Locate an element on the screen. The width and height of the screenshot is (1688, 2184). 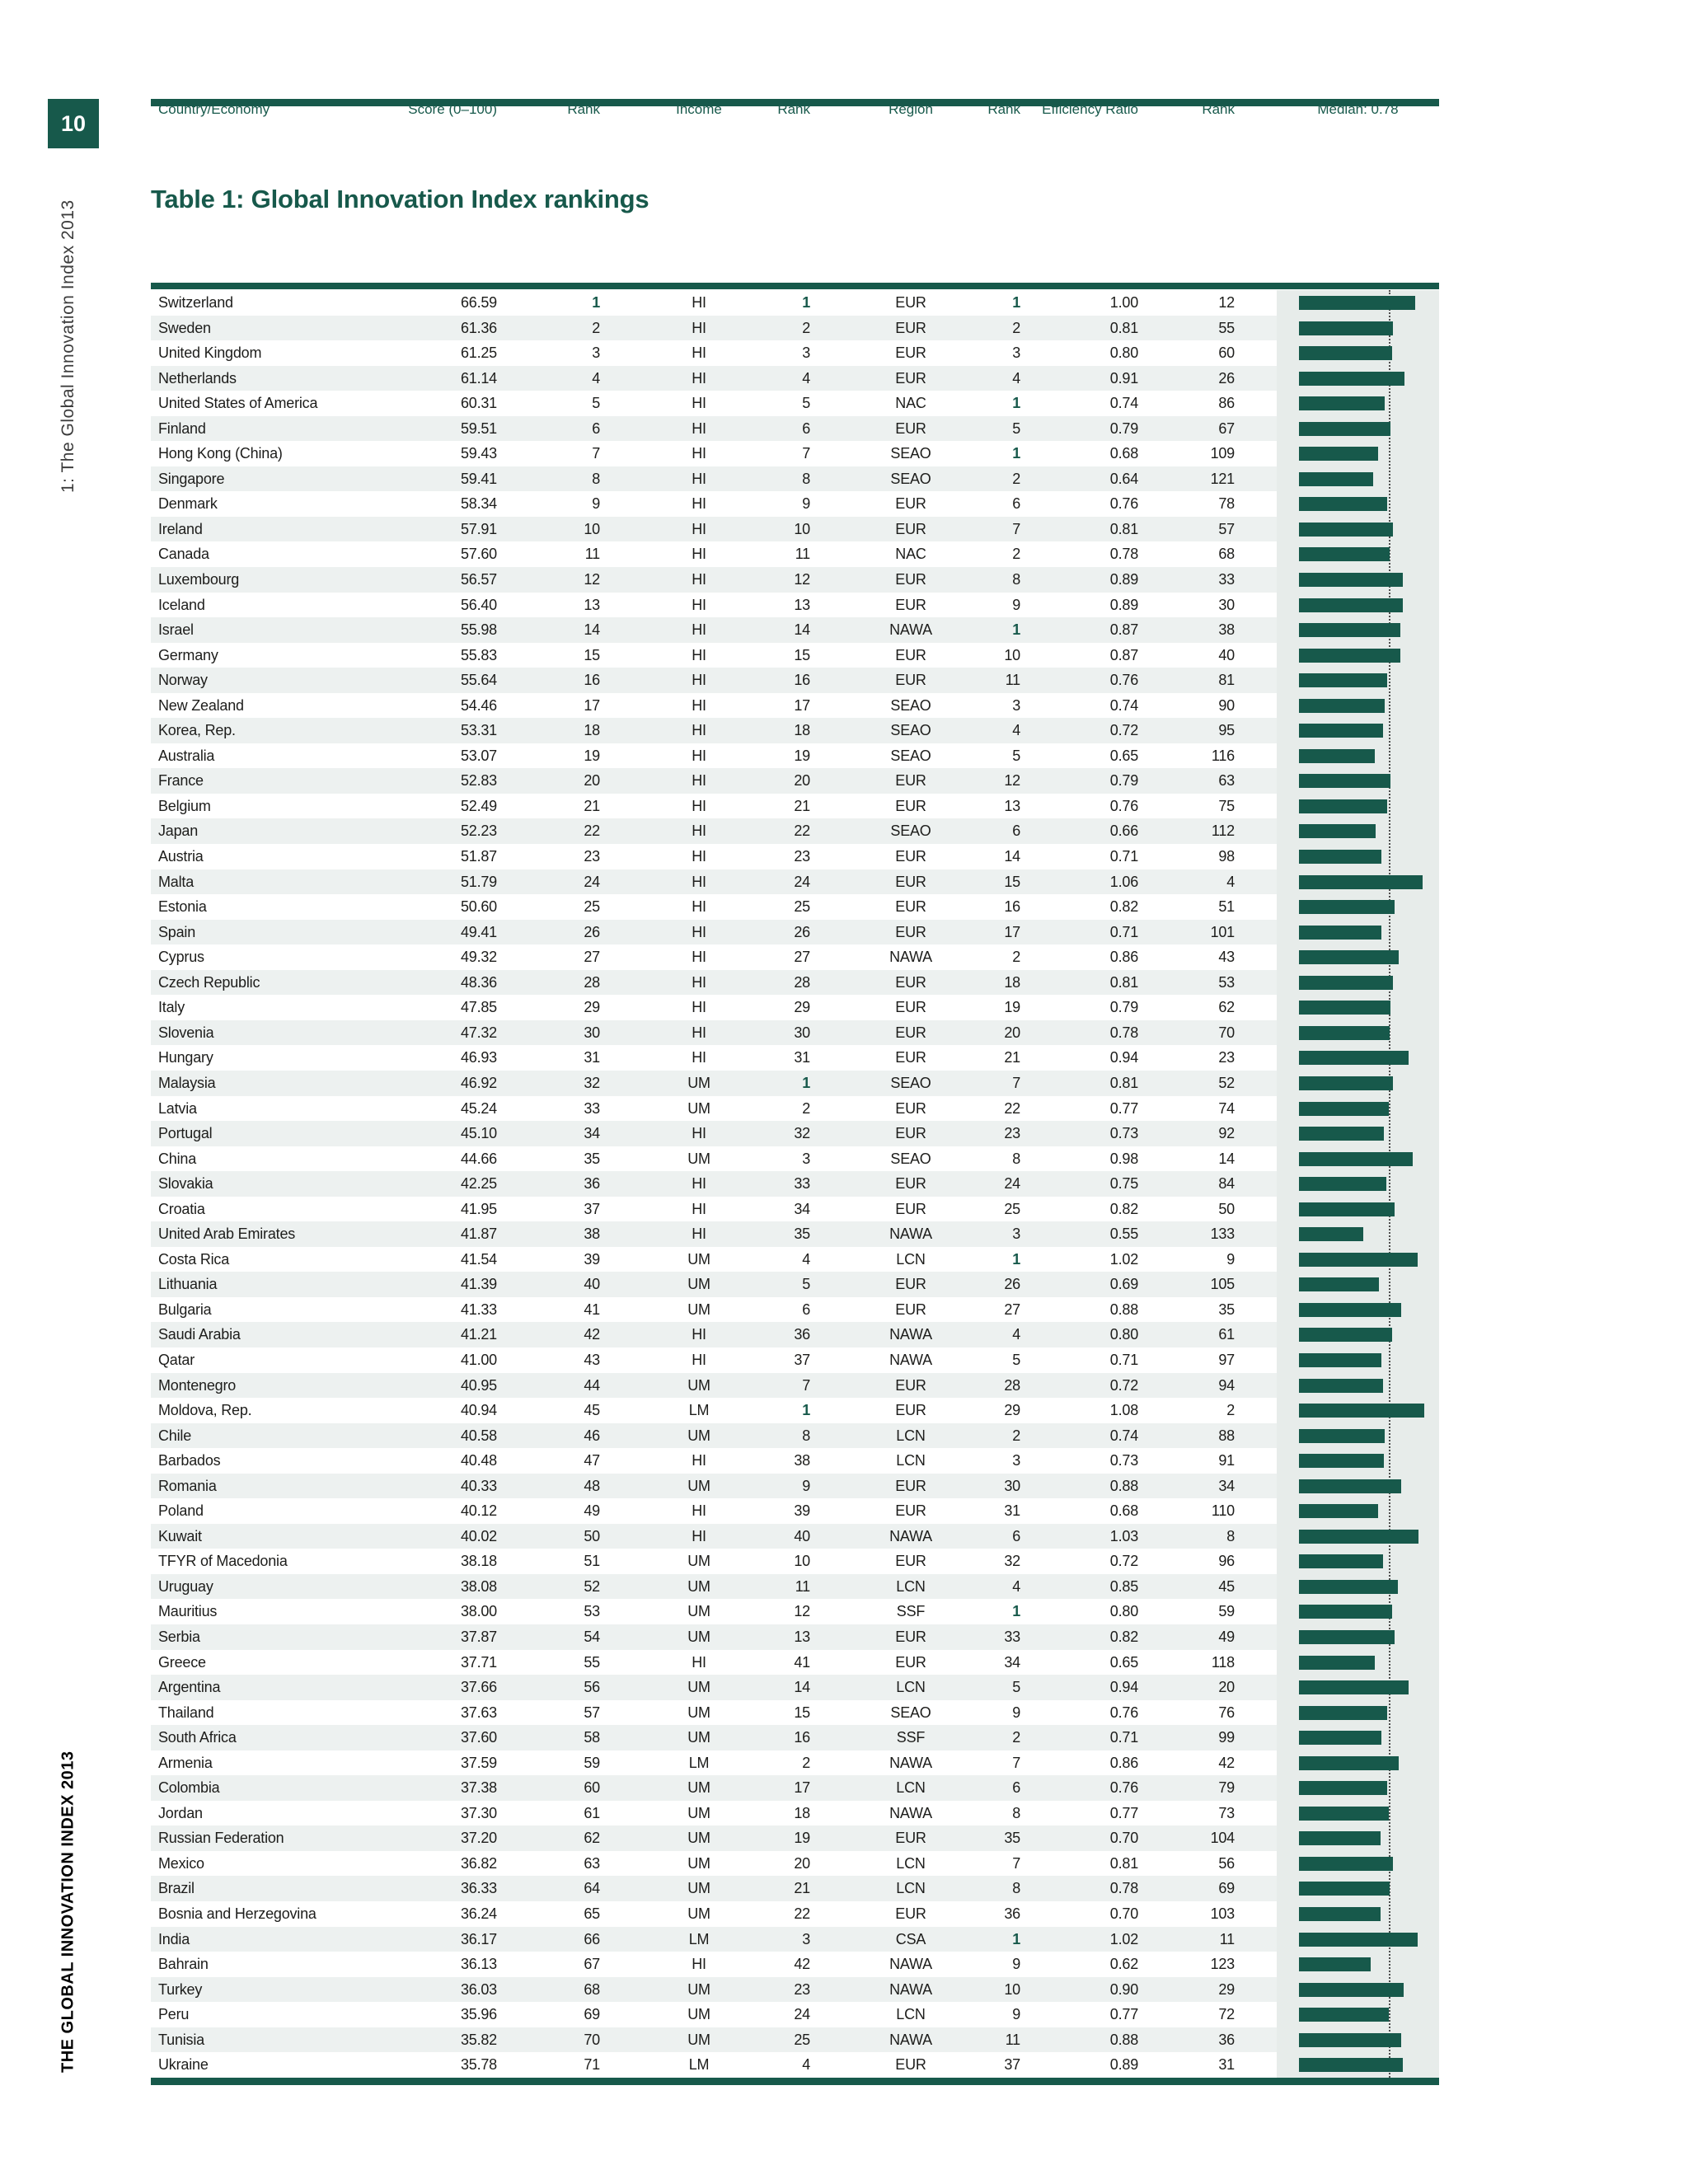
score-cell: 55.98 is located at coordinates (479, 630).